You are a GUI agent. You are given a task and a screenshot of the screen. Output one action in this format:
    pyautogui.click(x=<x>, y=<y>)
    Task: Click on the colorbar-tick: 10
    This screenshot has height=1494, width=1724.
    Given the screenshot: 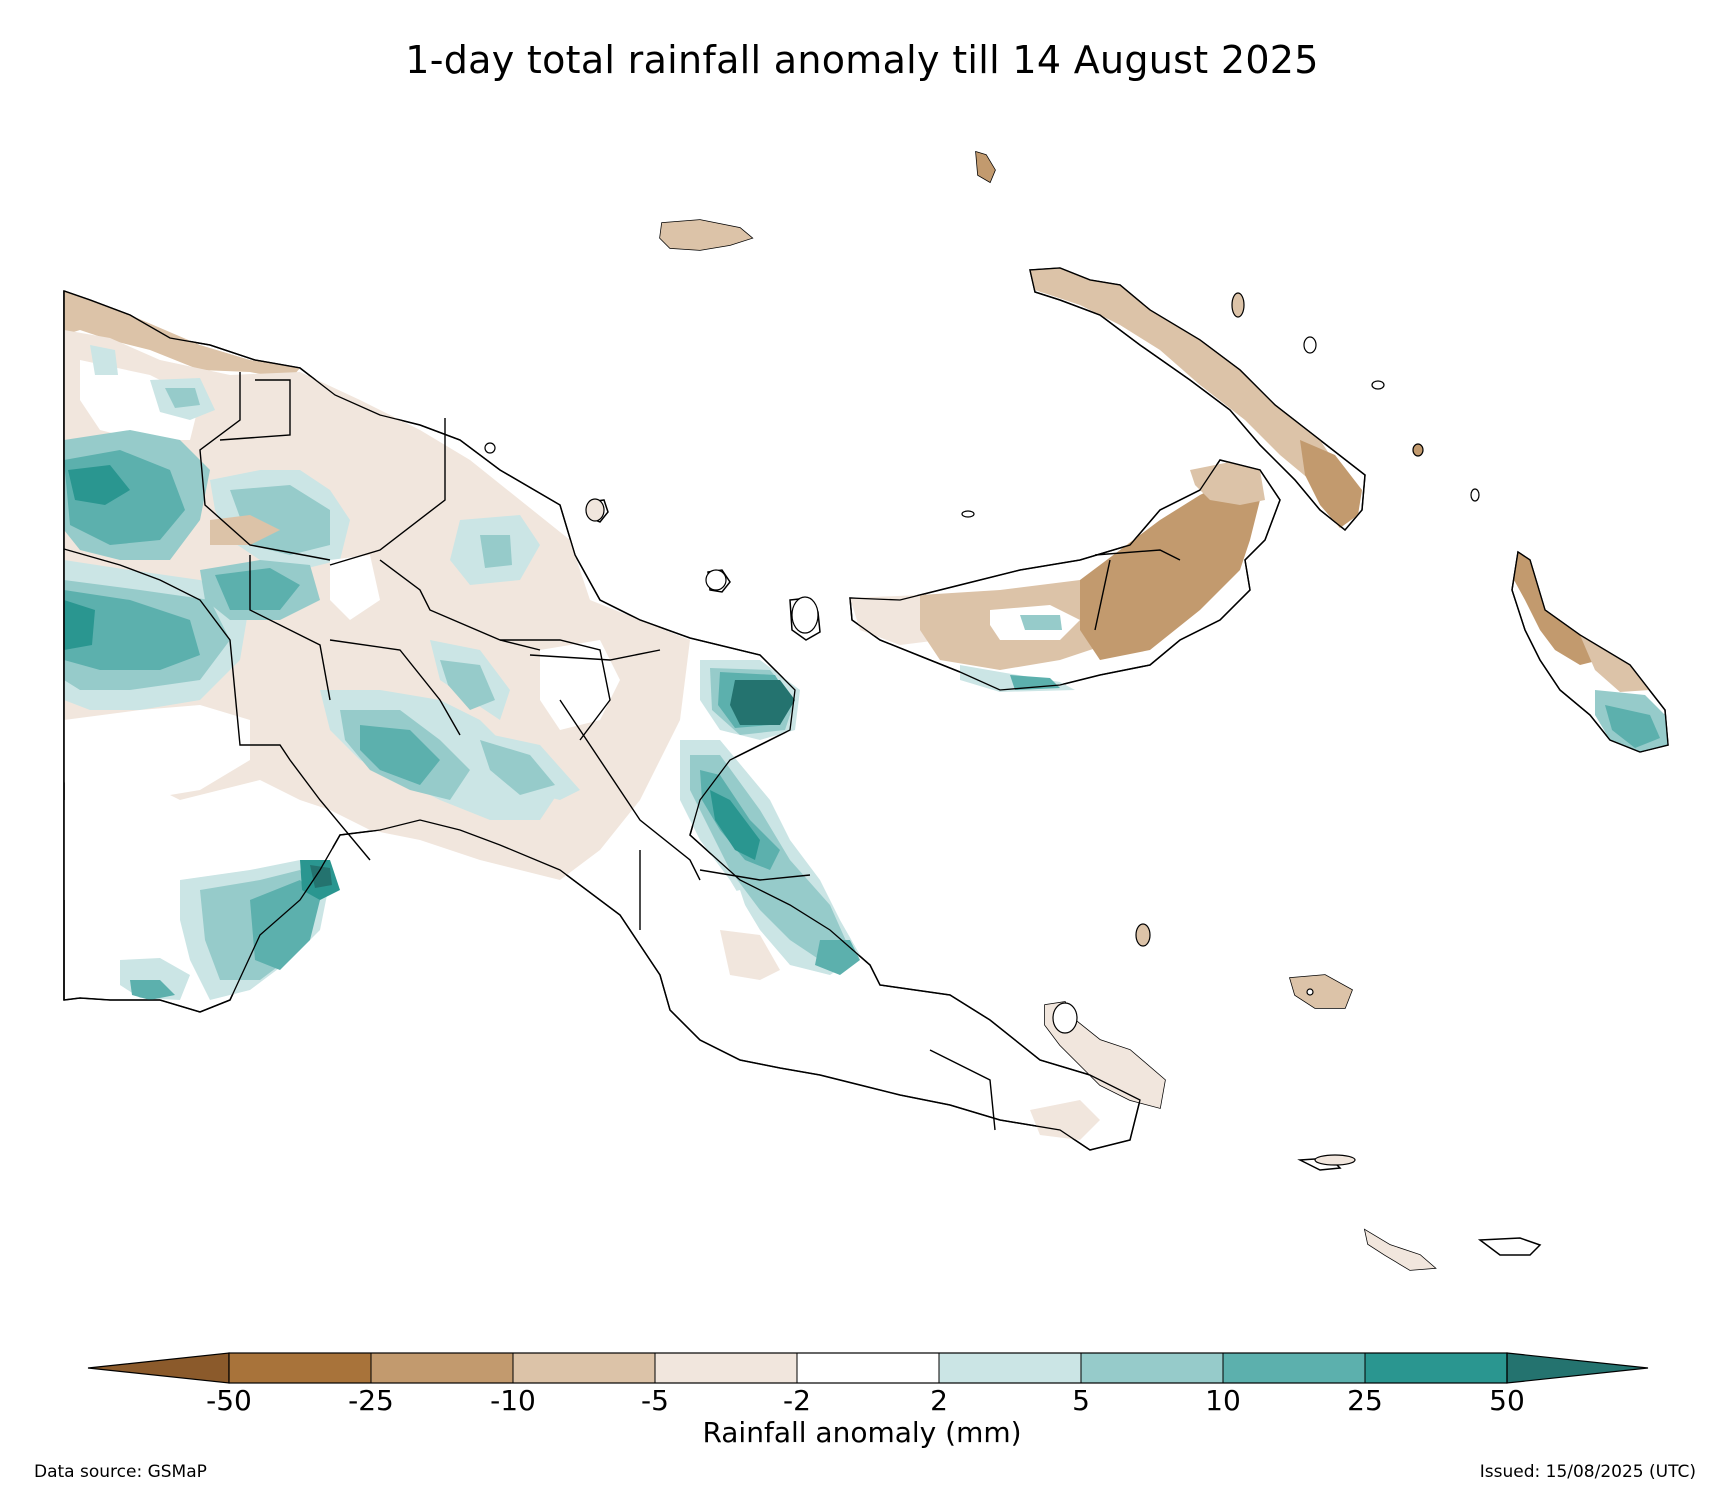 What is the action you would take?
    pyautogui.click(x=1223, y=1400)
    